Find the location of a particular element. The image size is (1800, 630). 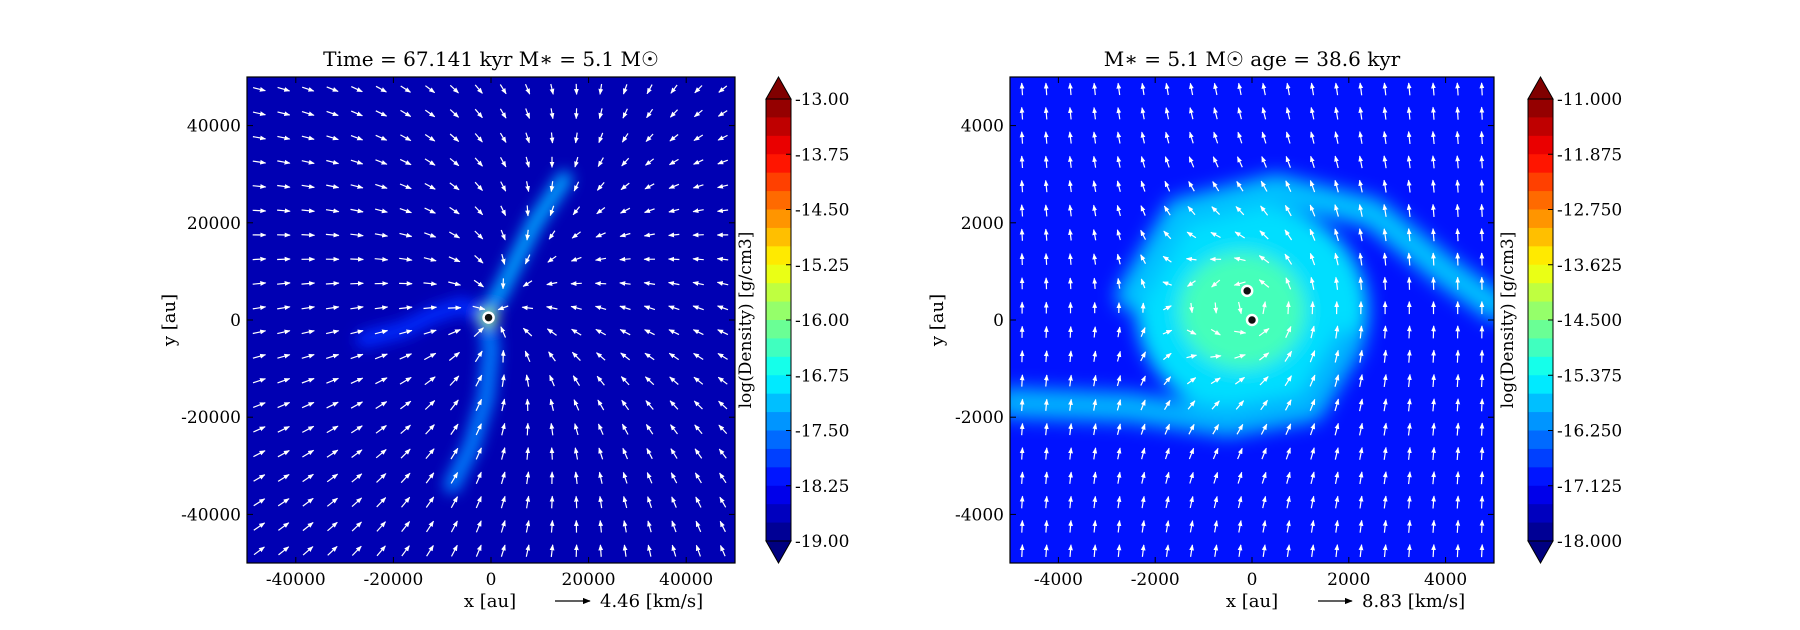

filament is located at coordinates (425, 322).